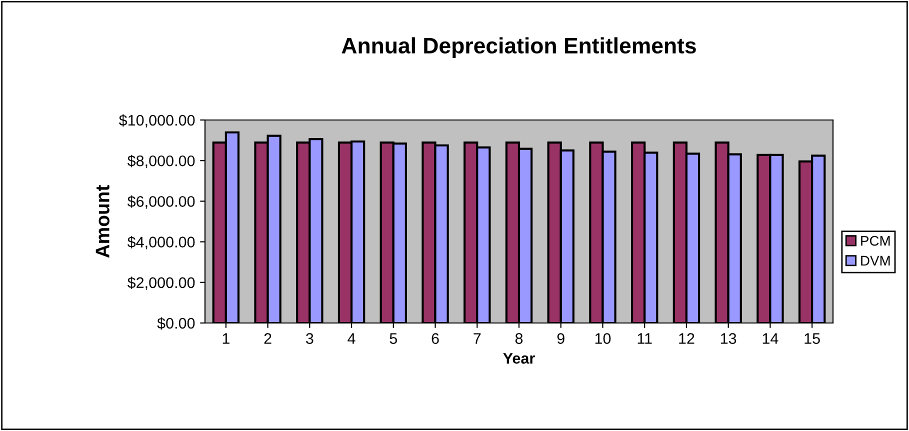 The height and width of the screenshot is (431, 909). Describe the element at coordinates (176, 323) in the screenshot. I see `y-tick-label: $0.00` at that location.